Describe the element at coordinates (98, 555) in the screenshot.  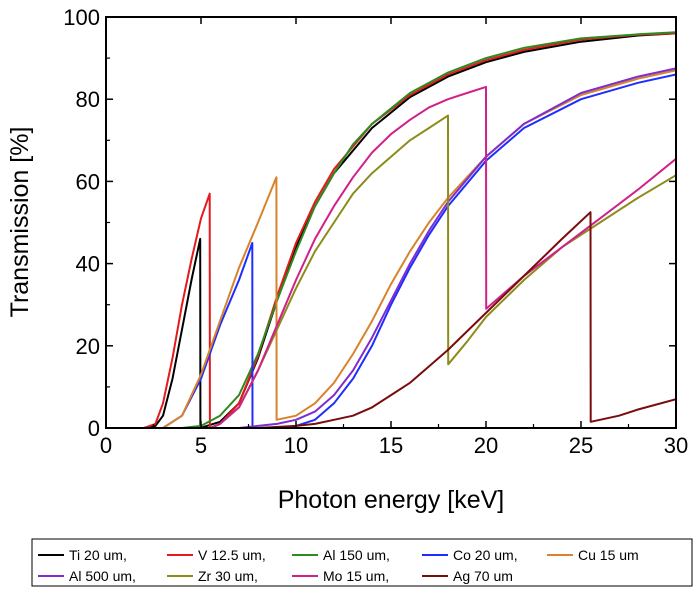
I see `legend-label-1: Ti 20 um,` at that location.